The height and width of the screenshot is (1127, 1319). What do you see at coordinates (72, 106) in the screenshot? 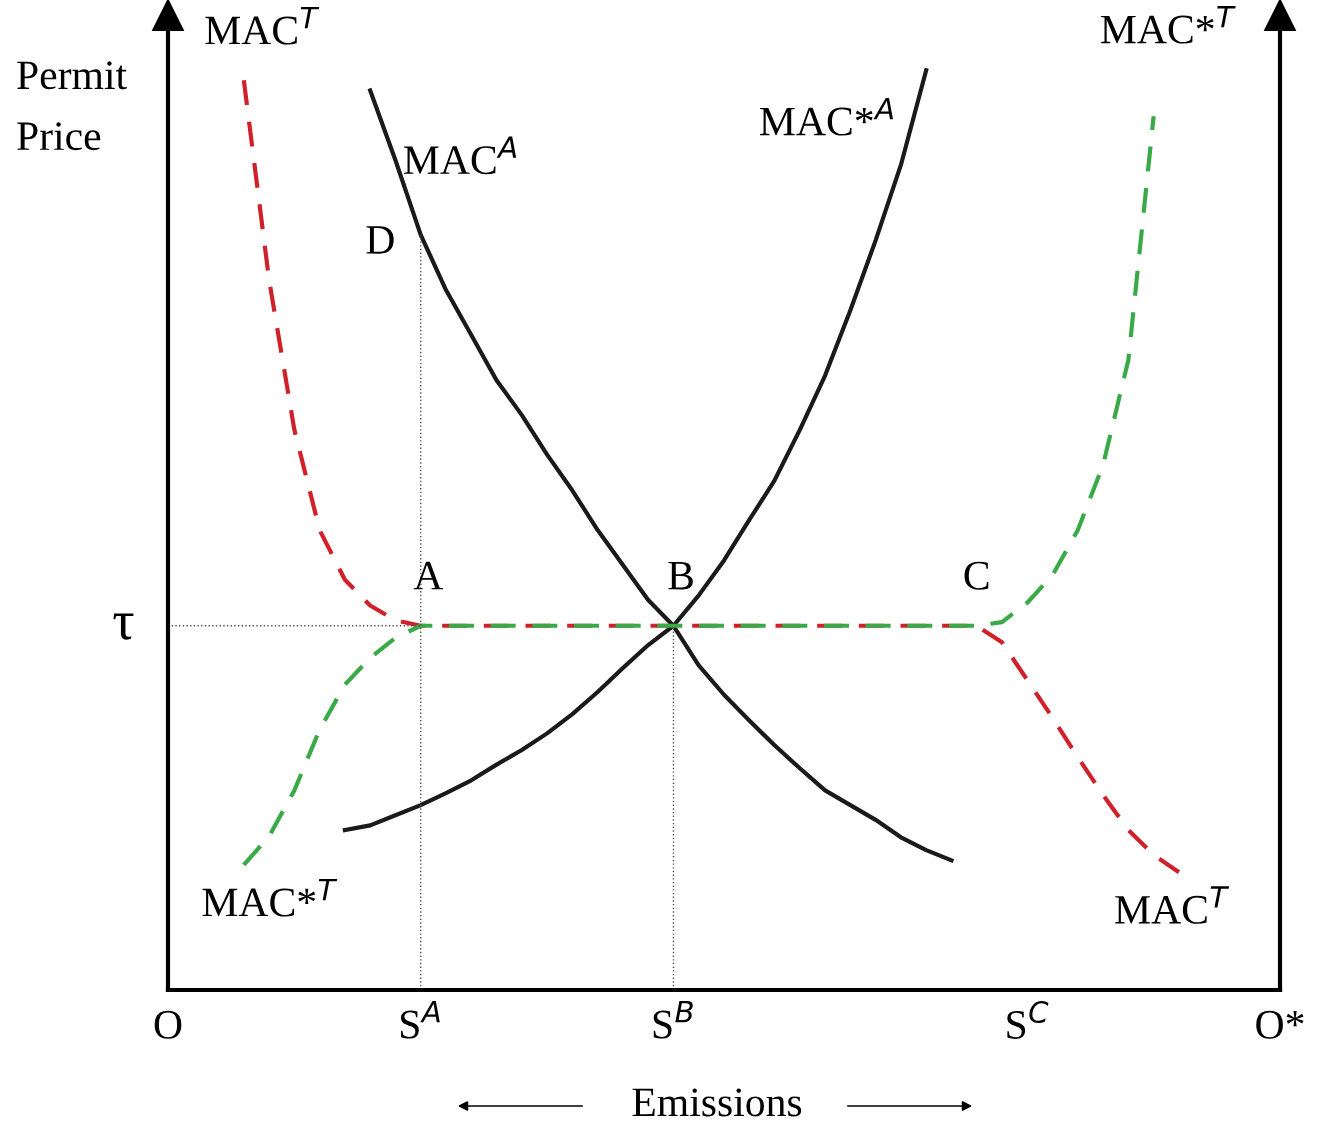
I see `y-axis-title: Permit Price` at bounding box center [72, 106].